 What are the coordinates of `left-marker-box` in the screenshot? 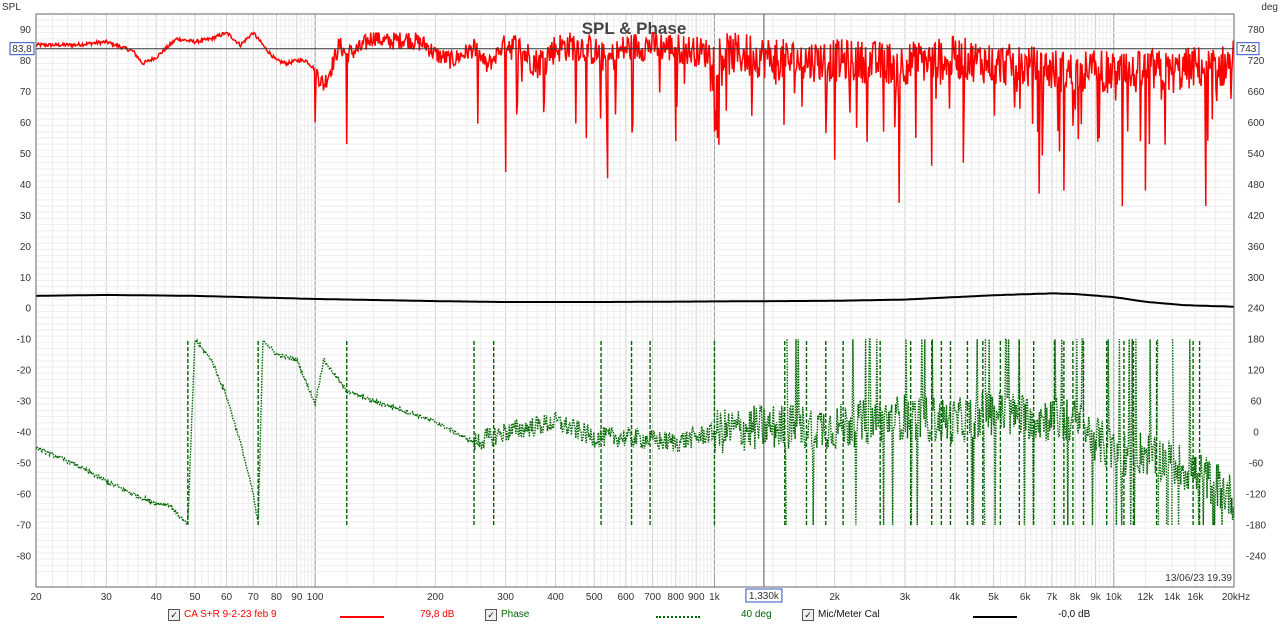 It's located at (22, 49).